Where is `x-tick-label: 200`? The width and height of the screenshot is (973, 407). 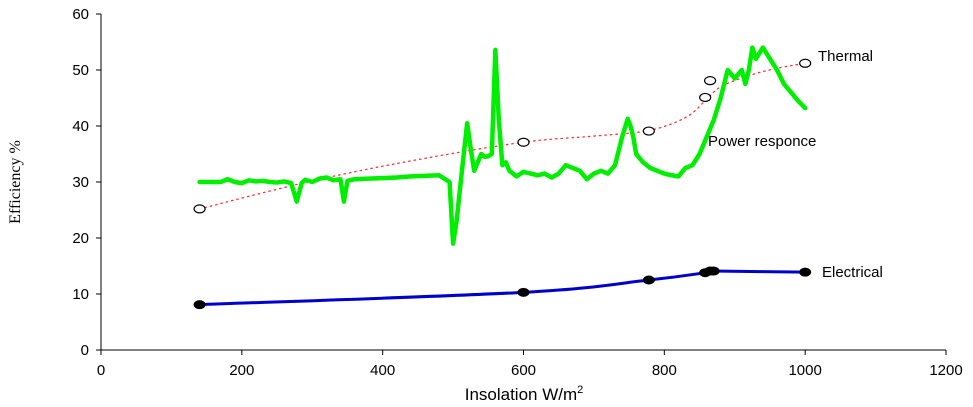 x-tick-label: 200 is located at coordinates (241, 370).